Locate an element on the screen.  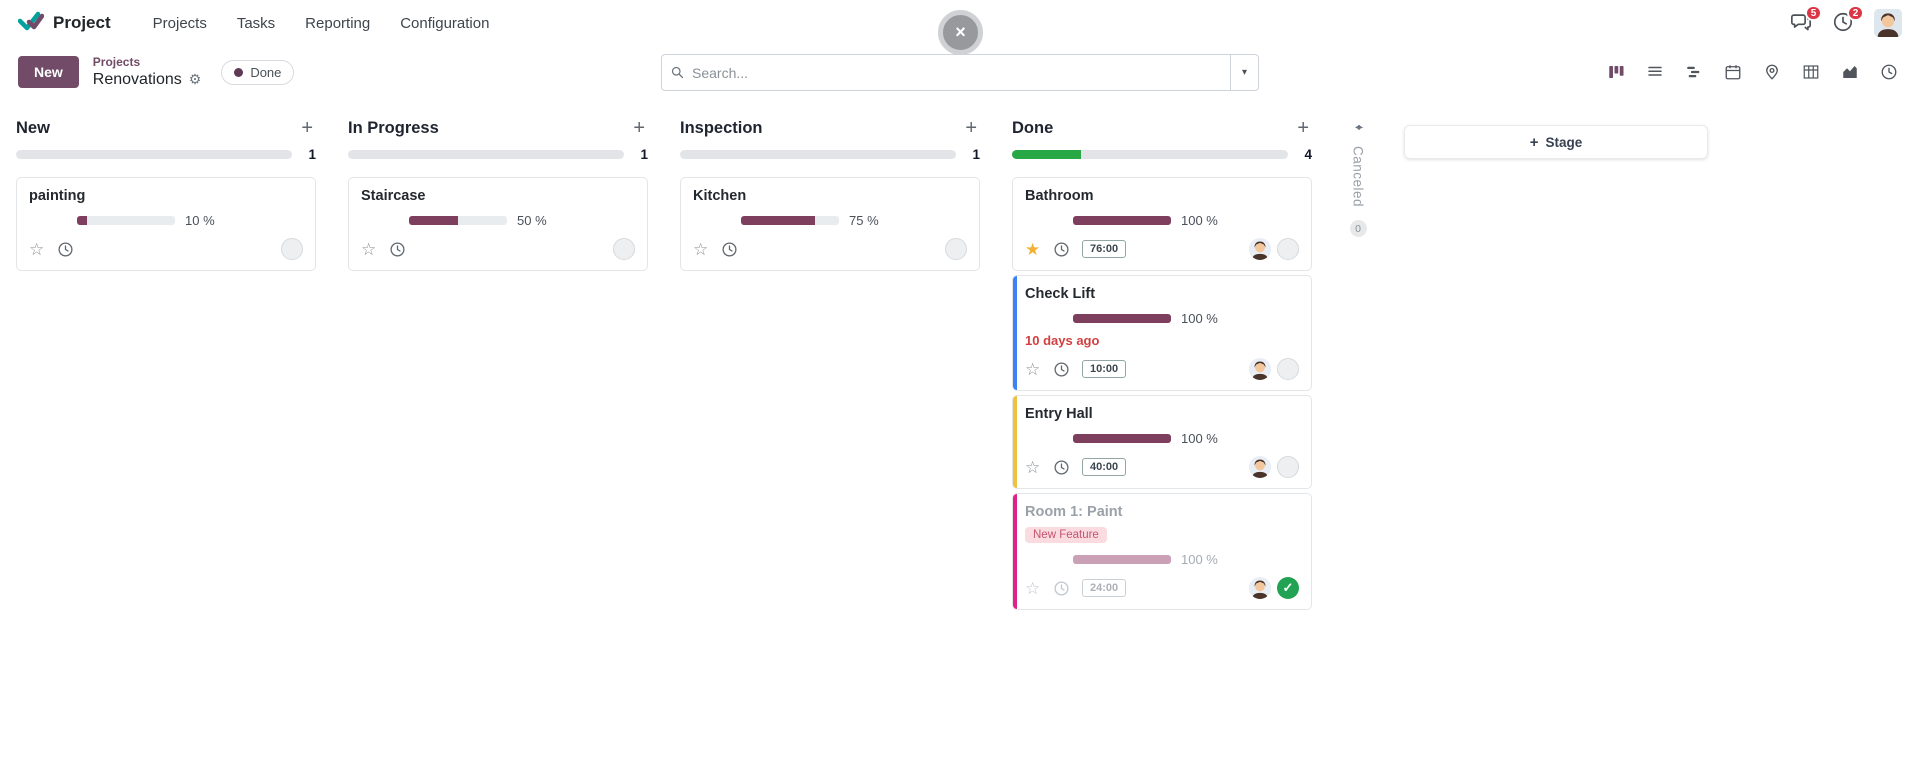
view-pivot-button is located at coordinates (1811, 72).